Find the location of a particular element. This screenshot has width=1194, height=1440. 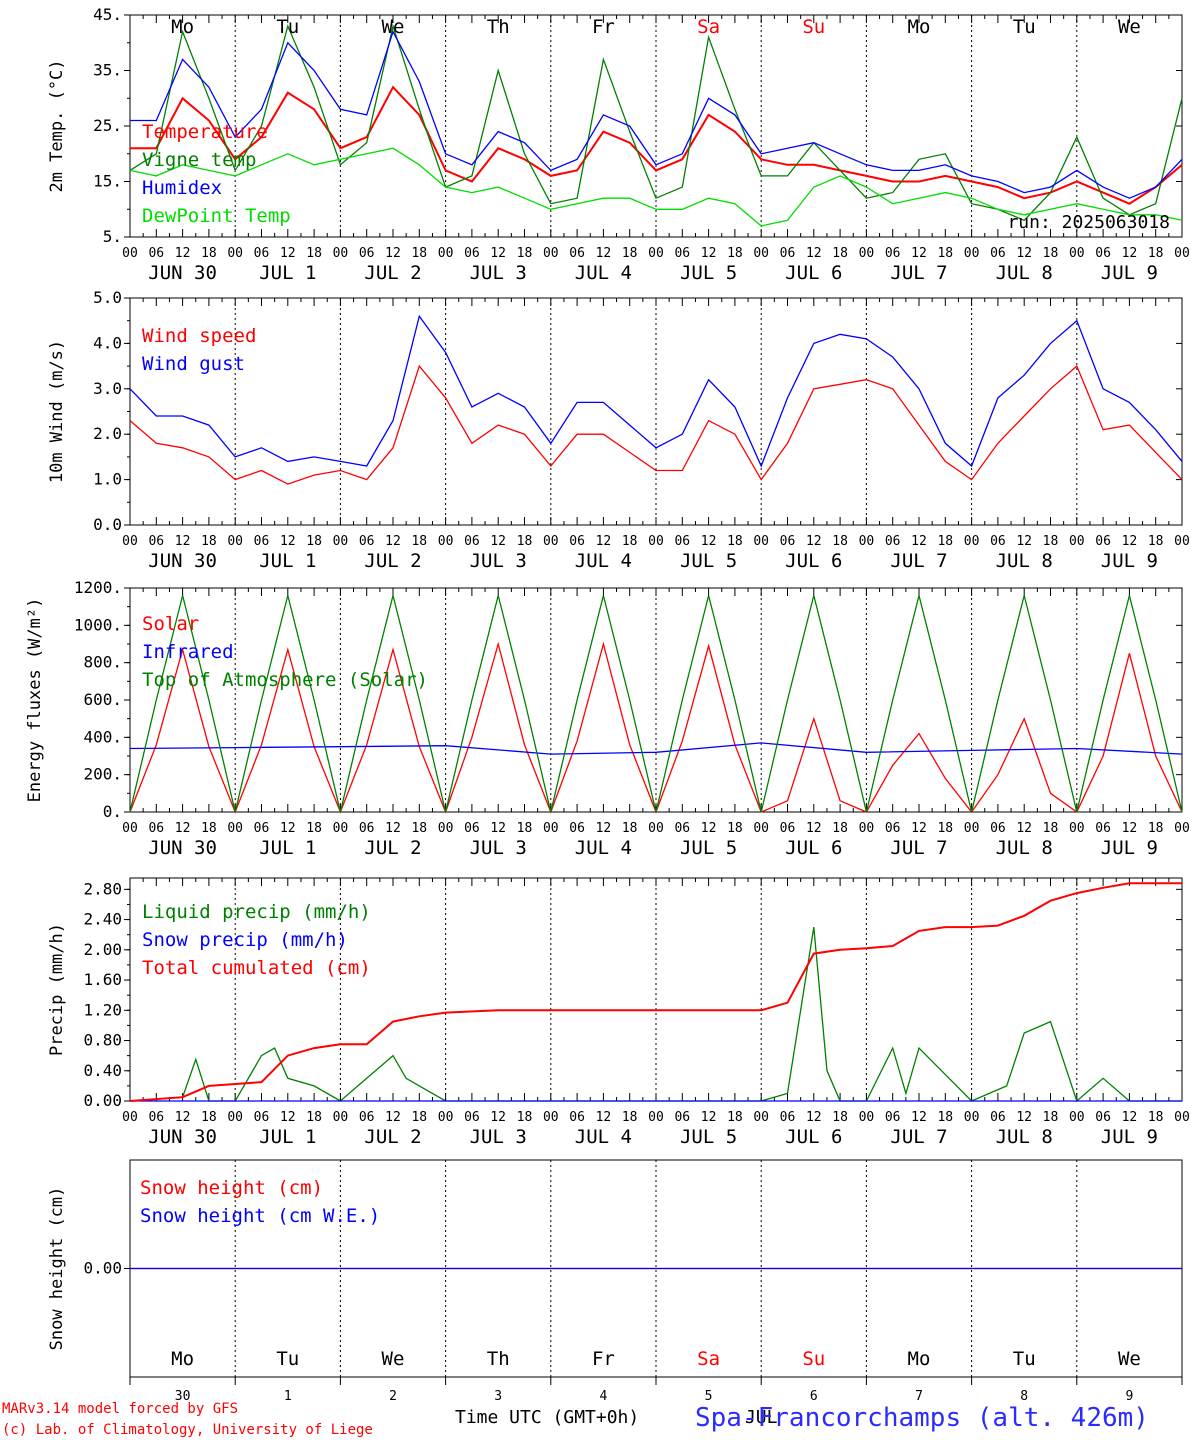

date-label: JUL 1 is located at coordinates (287, 273).